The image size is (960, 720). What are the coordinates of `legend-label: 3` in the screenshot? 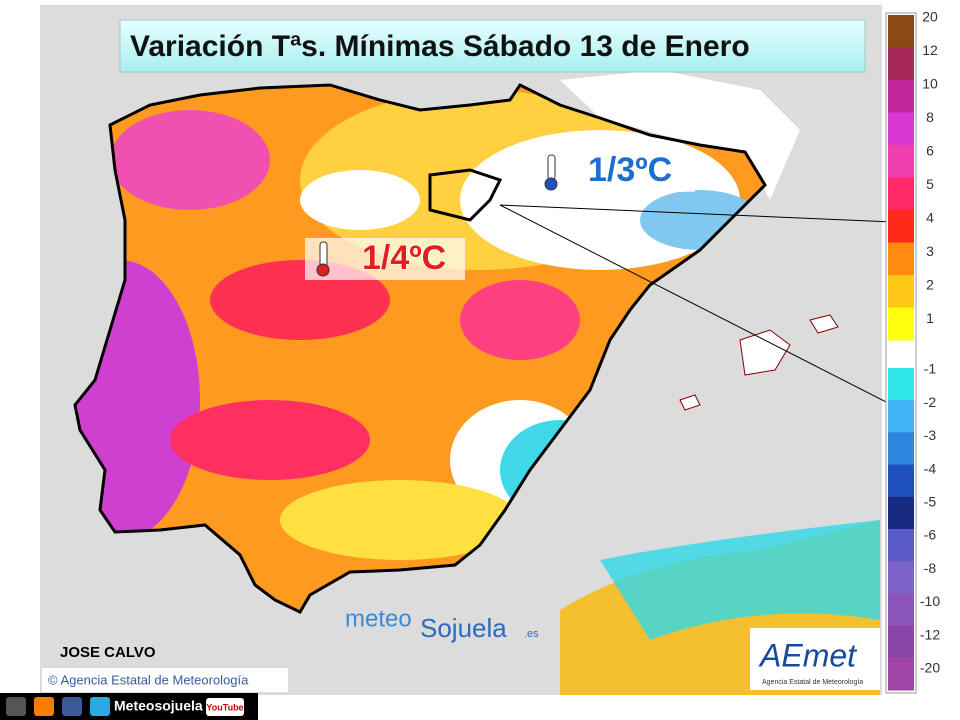 It's located at (930, 251).